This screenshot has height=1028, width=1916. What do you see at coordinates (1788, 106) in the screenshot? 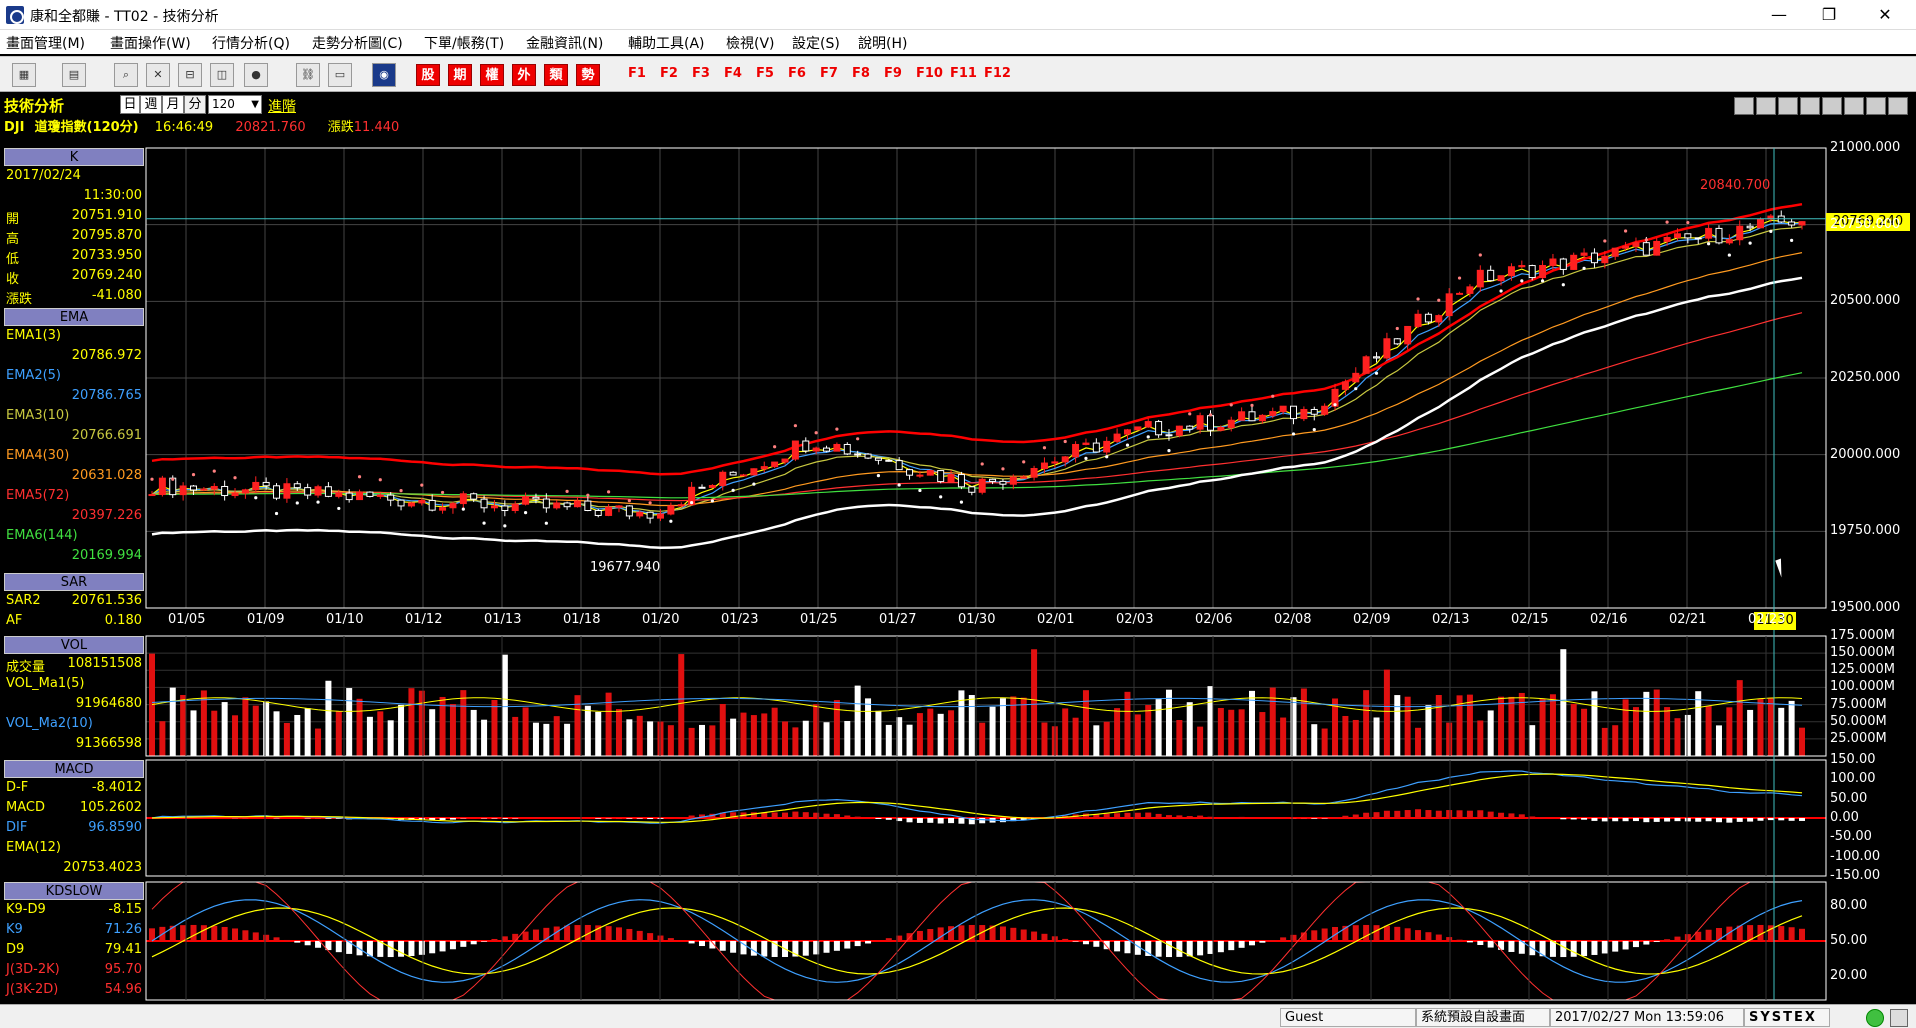
I see `search-minus-icon` at bounding box center [1788, 106].